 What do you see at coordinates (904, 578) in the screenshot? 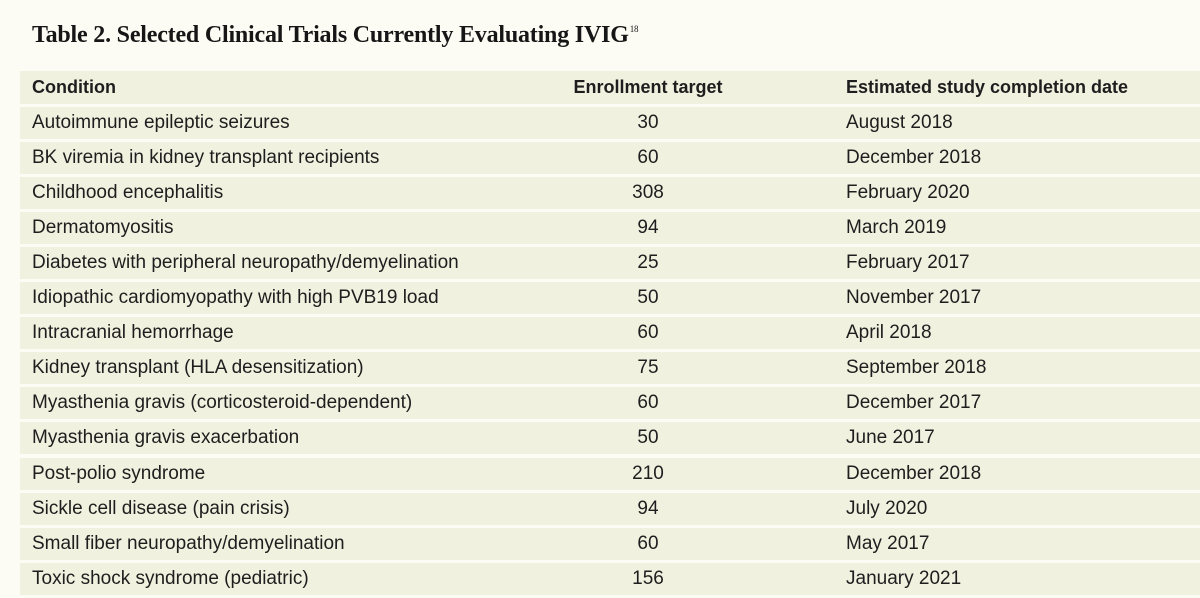
I see `completion-date-cell: January 2021` at bounding box center [904, 578].